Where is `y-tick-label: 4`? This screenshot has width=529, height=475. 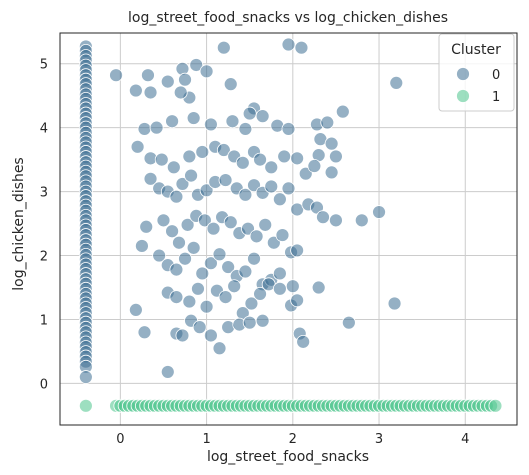 y-tick-label: 4 is located at coordinates (44, 129).